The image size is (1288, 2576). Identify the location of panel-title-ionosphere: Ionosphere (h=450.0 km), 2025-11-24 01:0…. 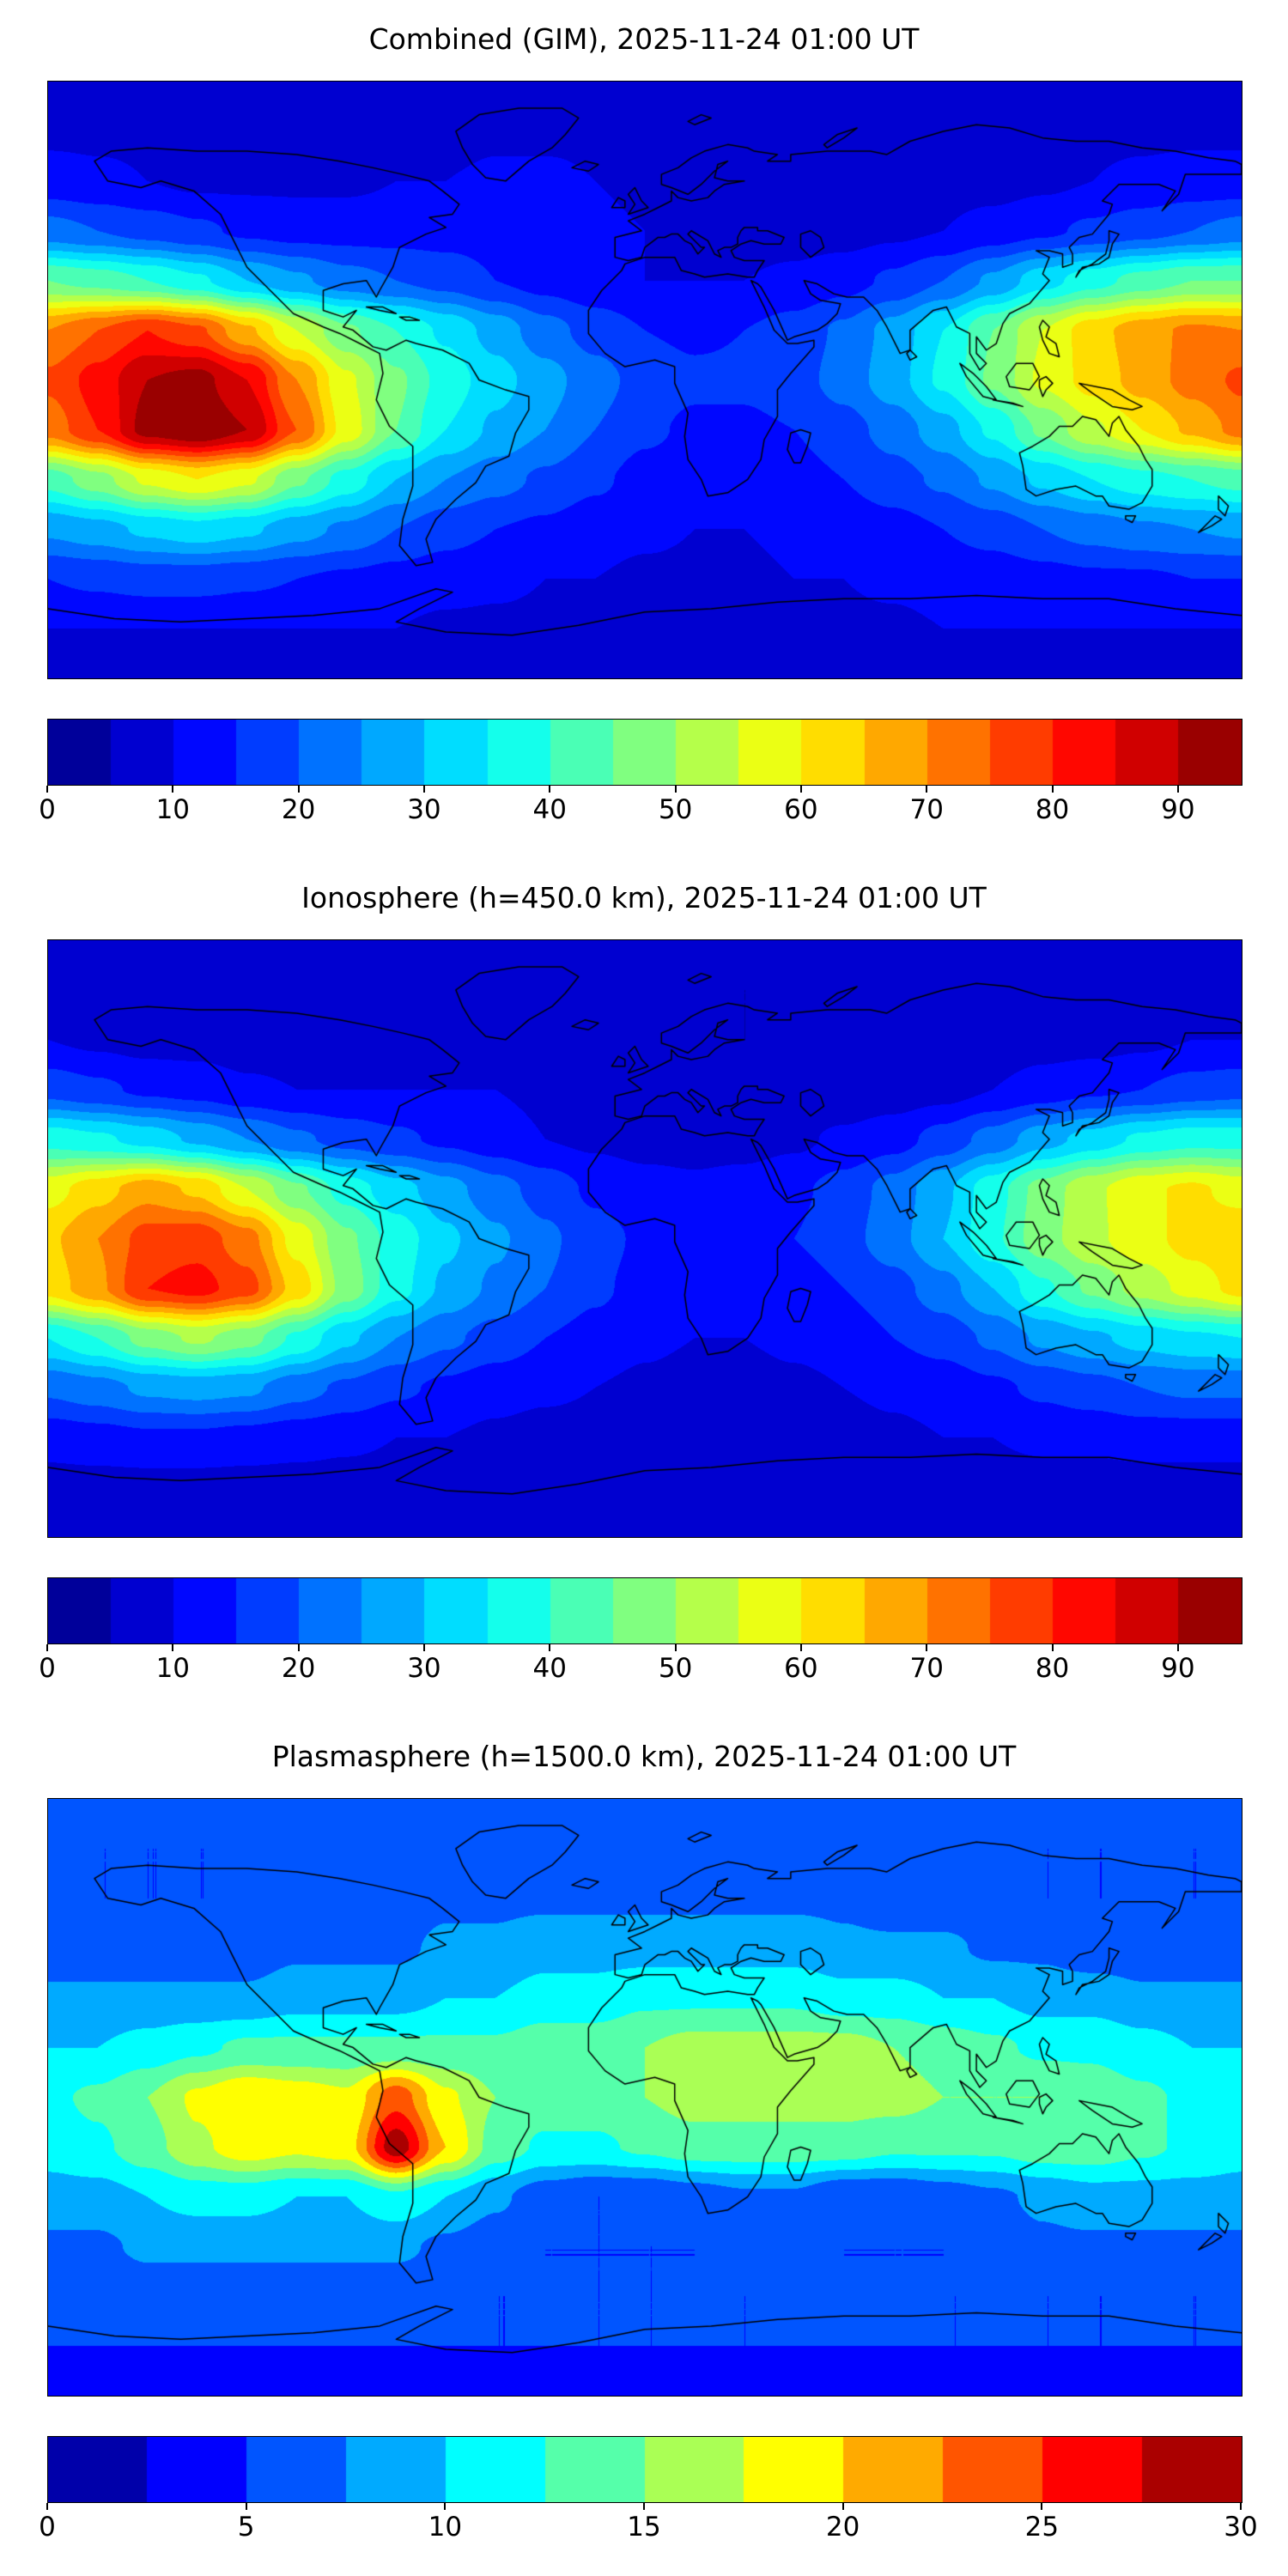
(644, 897).